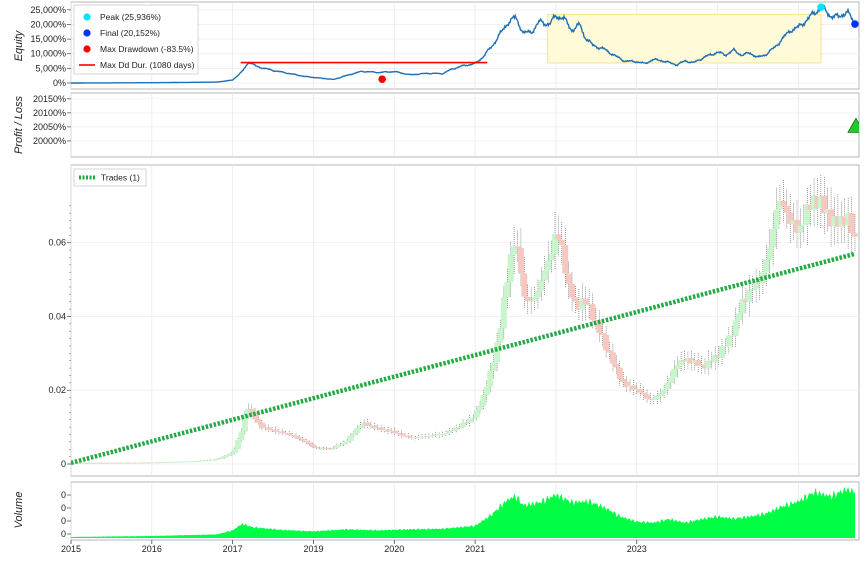 Image resolution: width=866 pixels, height=562 pixels. Describe the element at coordinates (57, 243) in the screenshot. I see `price-y-tick-label: 0.06` at that location.